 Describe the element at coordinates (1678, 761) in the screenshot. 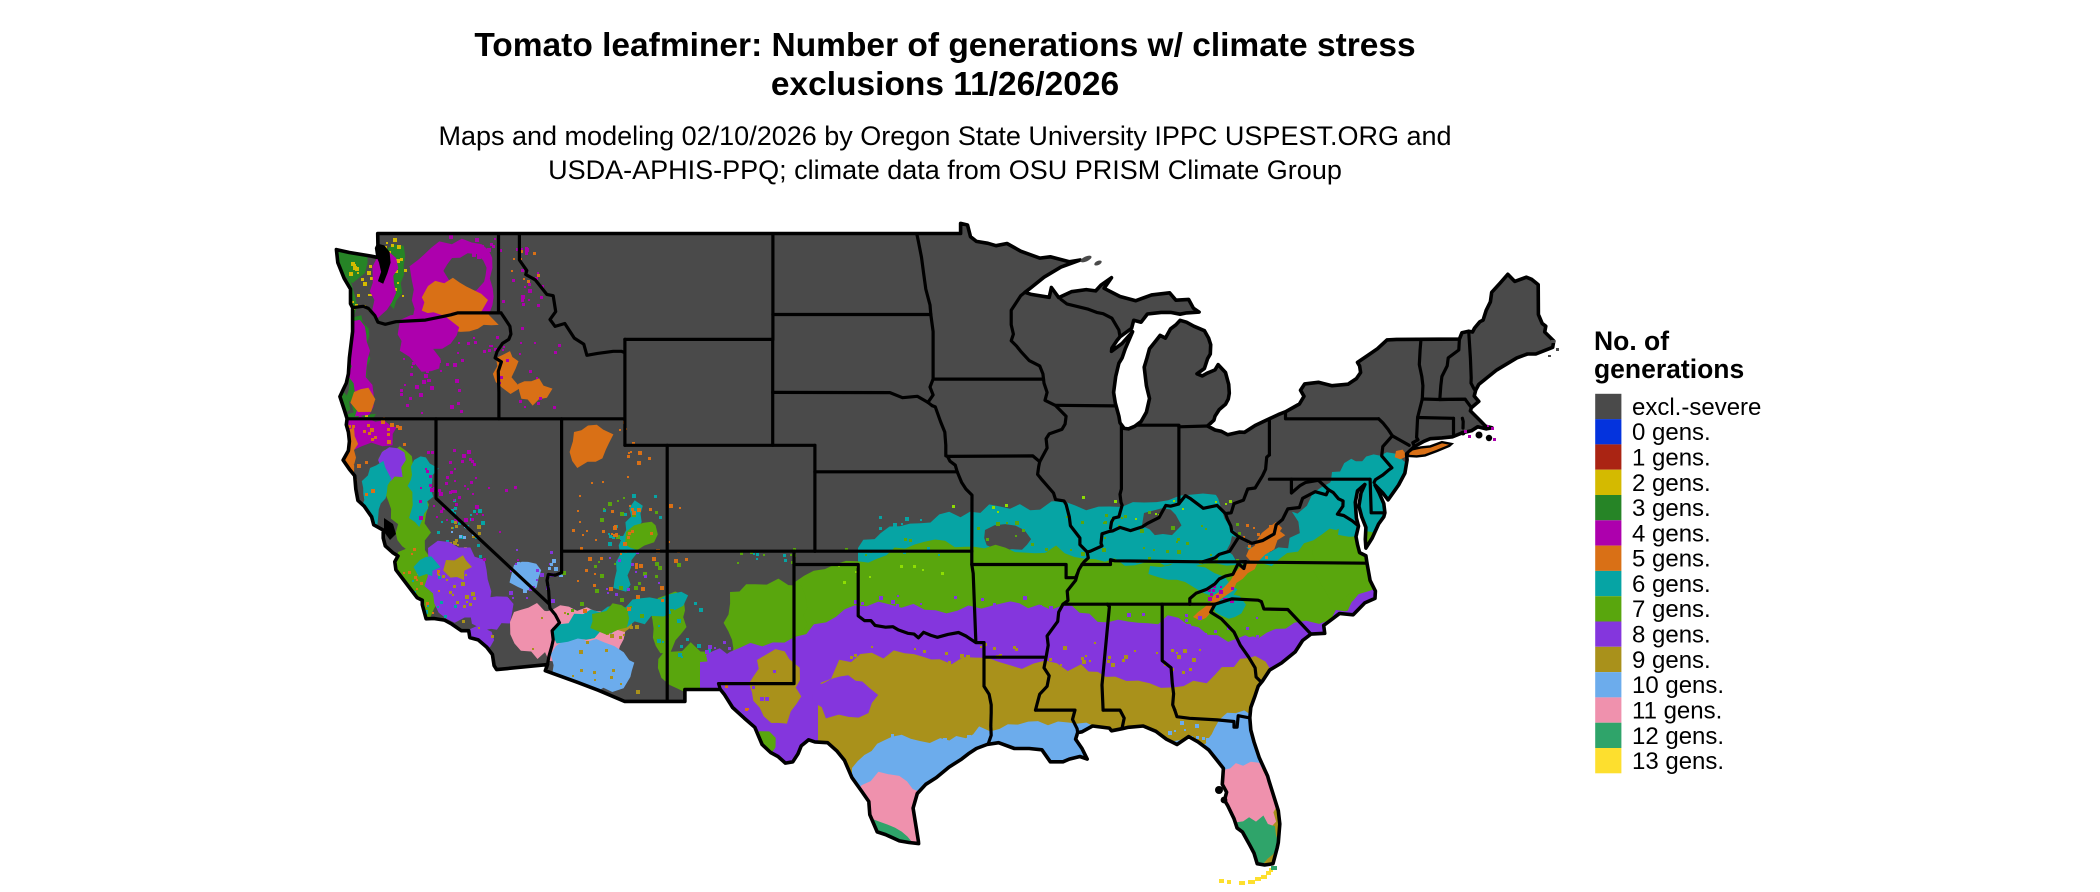

I see `svg-text: 13 gens.` at that location.